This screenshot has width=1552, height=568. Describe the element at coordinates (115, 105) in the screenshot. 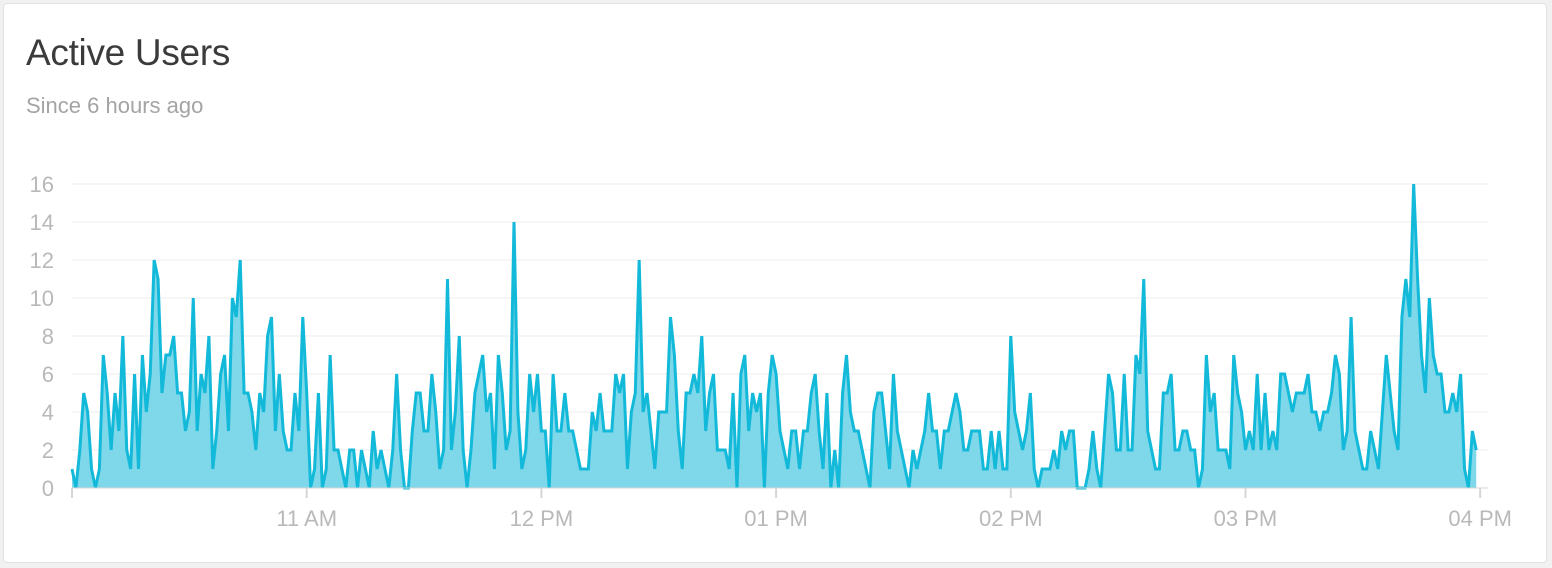

I see `chart-subtitle: Since 6 hours ago` at that location.